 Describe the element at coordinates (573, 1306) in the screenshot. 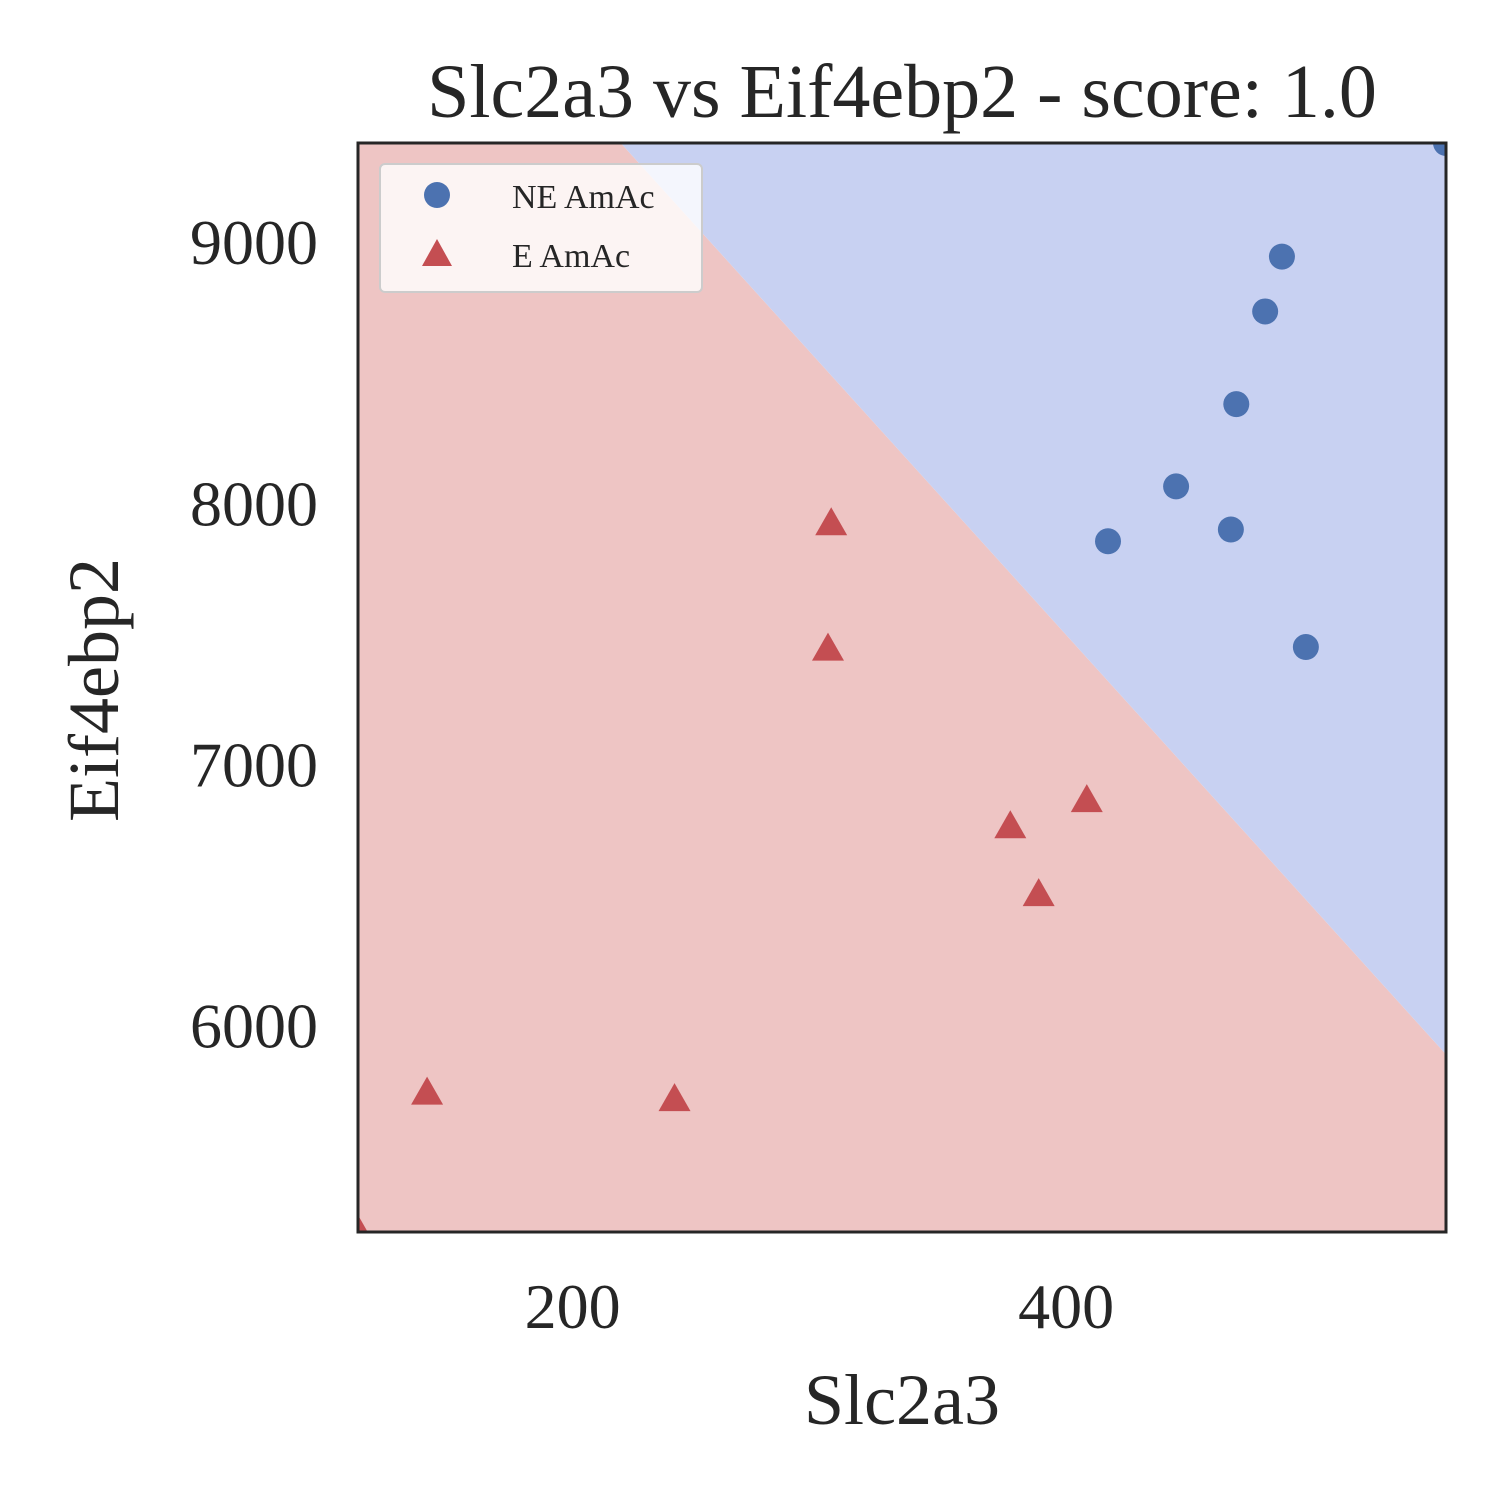

I see `x-tick-label: 200` at that location.